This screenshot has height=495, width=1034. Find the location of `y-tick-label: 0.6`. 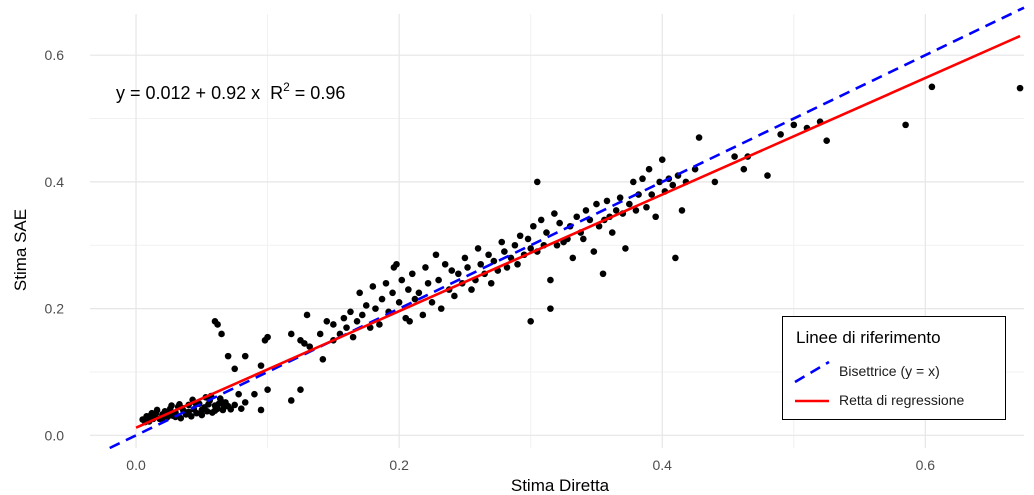

y-tick-label: 0.6 is located at coordinates (55, 55).